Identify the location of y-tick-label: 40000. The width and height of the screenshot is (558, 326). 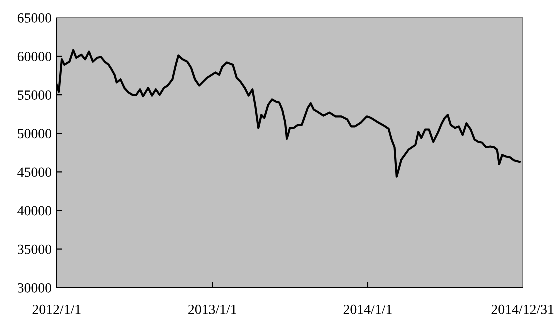
(35, 211).